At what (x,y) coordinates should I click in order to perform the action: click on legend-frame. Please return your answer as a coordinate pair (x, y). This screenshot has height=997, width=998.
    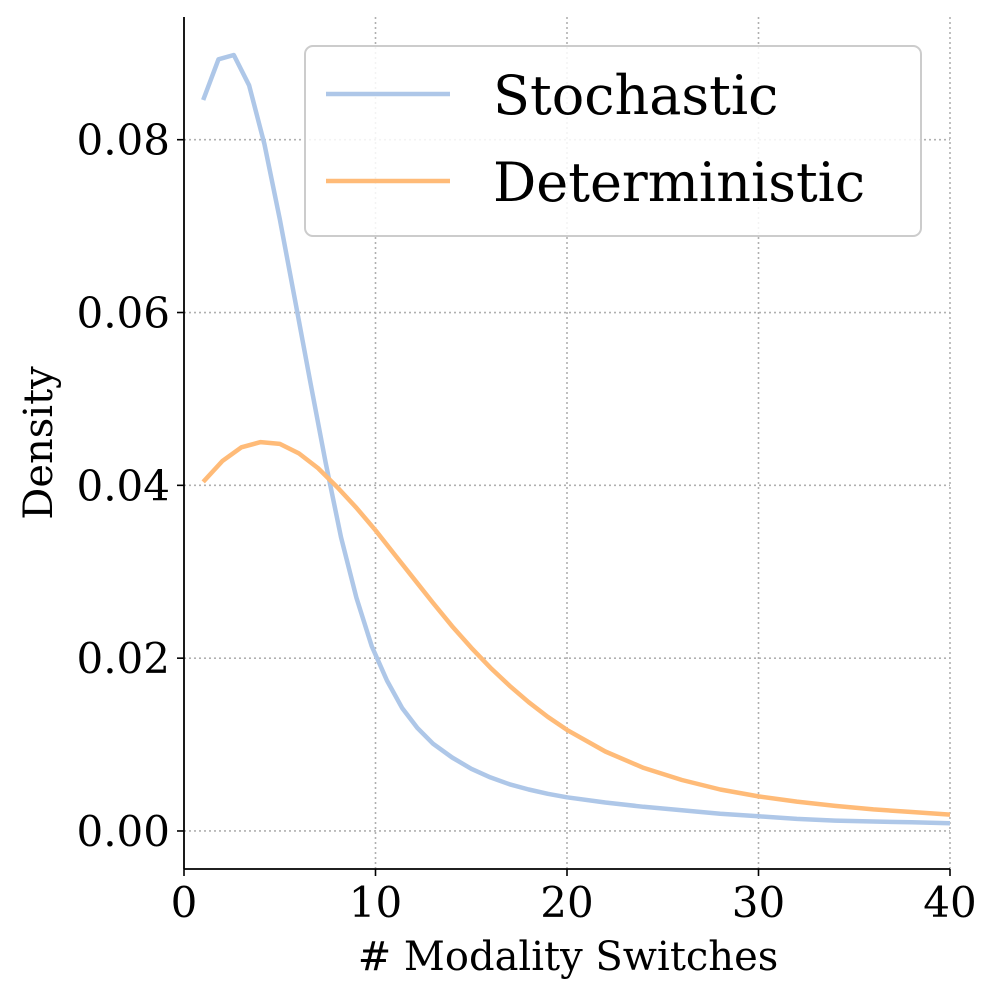
    Looking at the image, I should click on (613, 141).